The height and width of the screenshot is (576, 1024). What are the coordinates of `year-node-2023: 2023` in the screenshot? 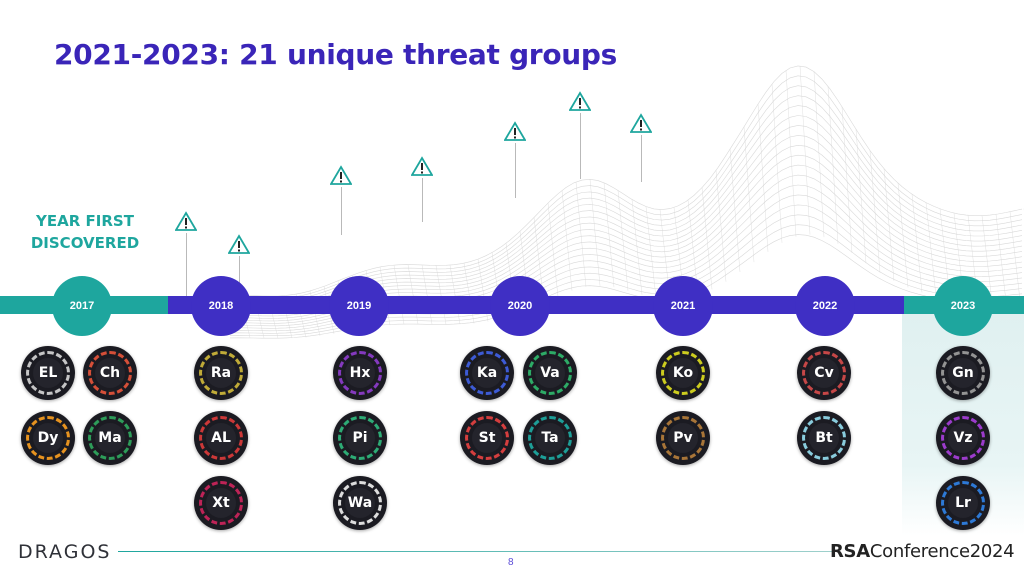 It's located at (963, 306).